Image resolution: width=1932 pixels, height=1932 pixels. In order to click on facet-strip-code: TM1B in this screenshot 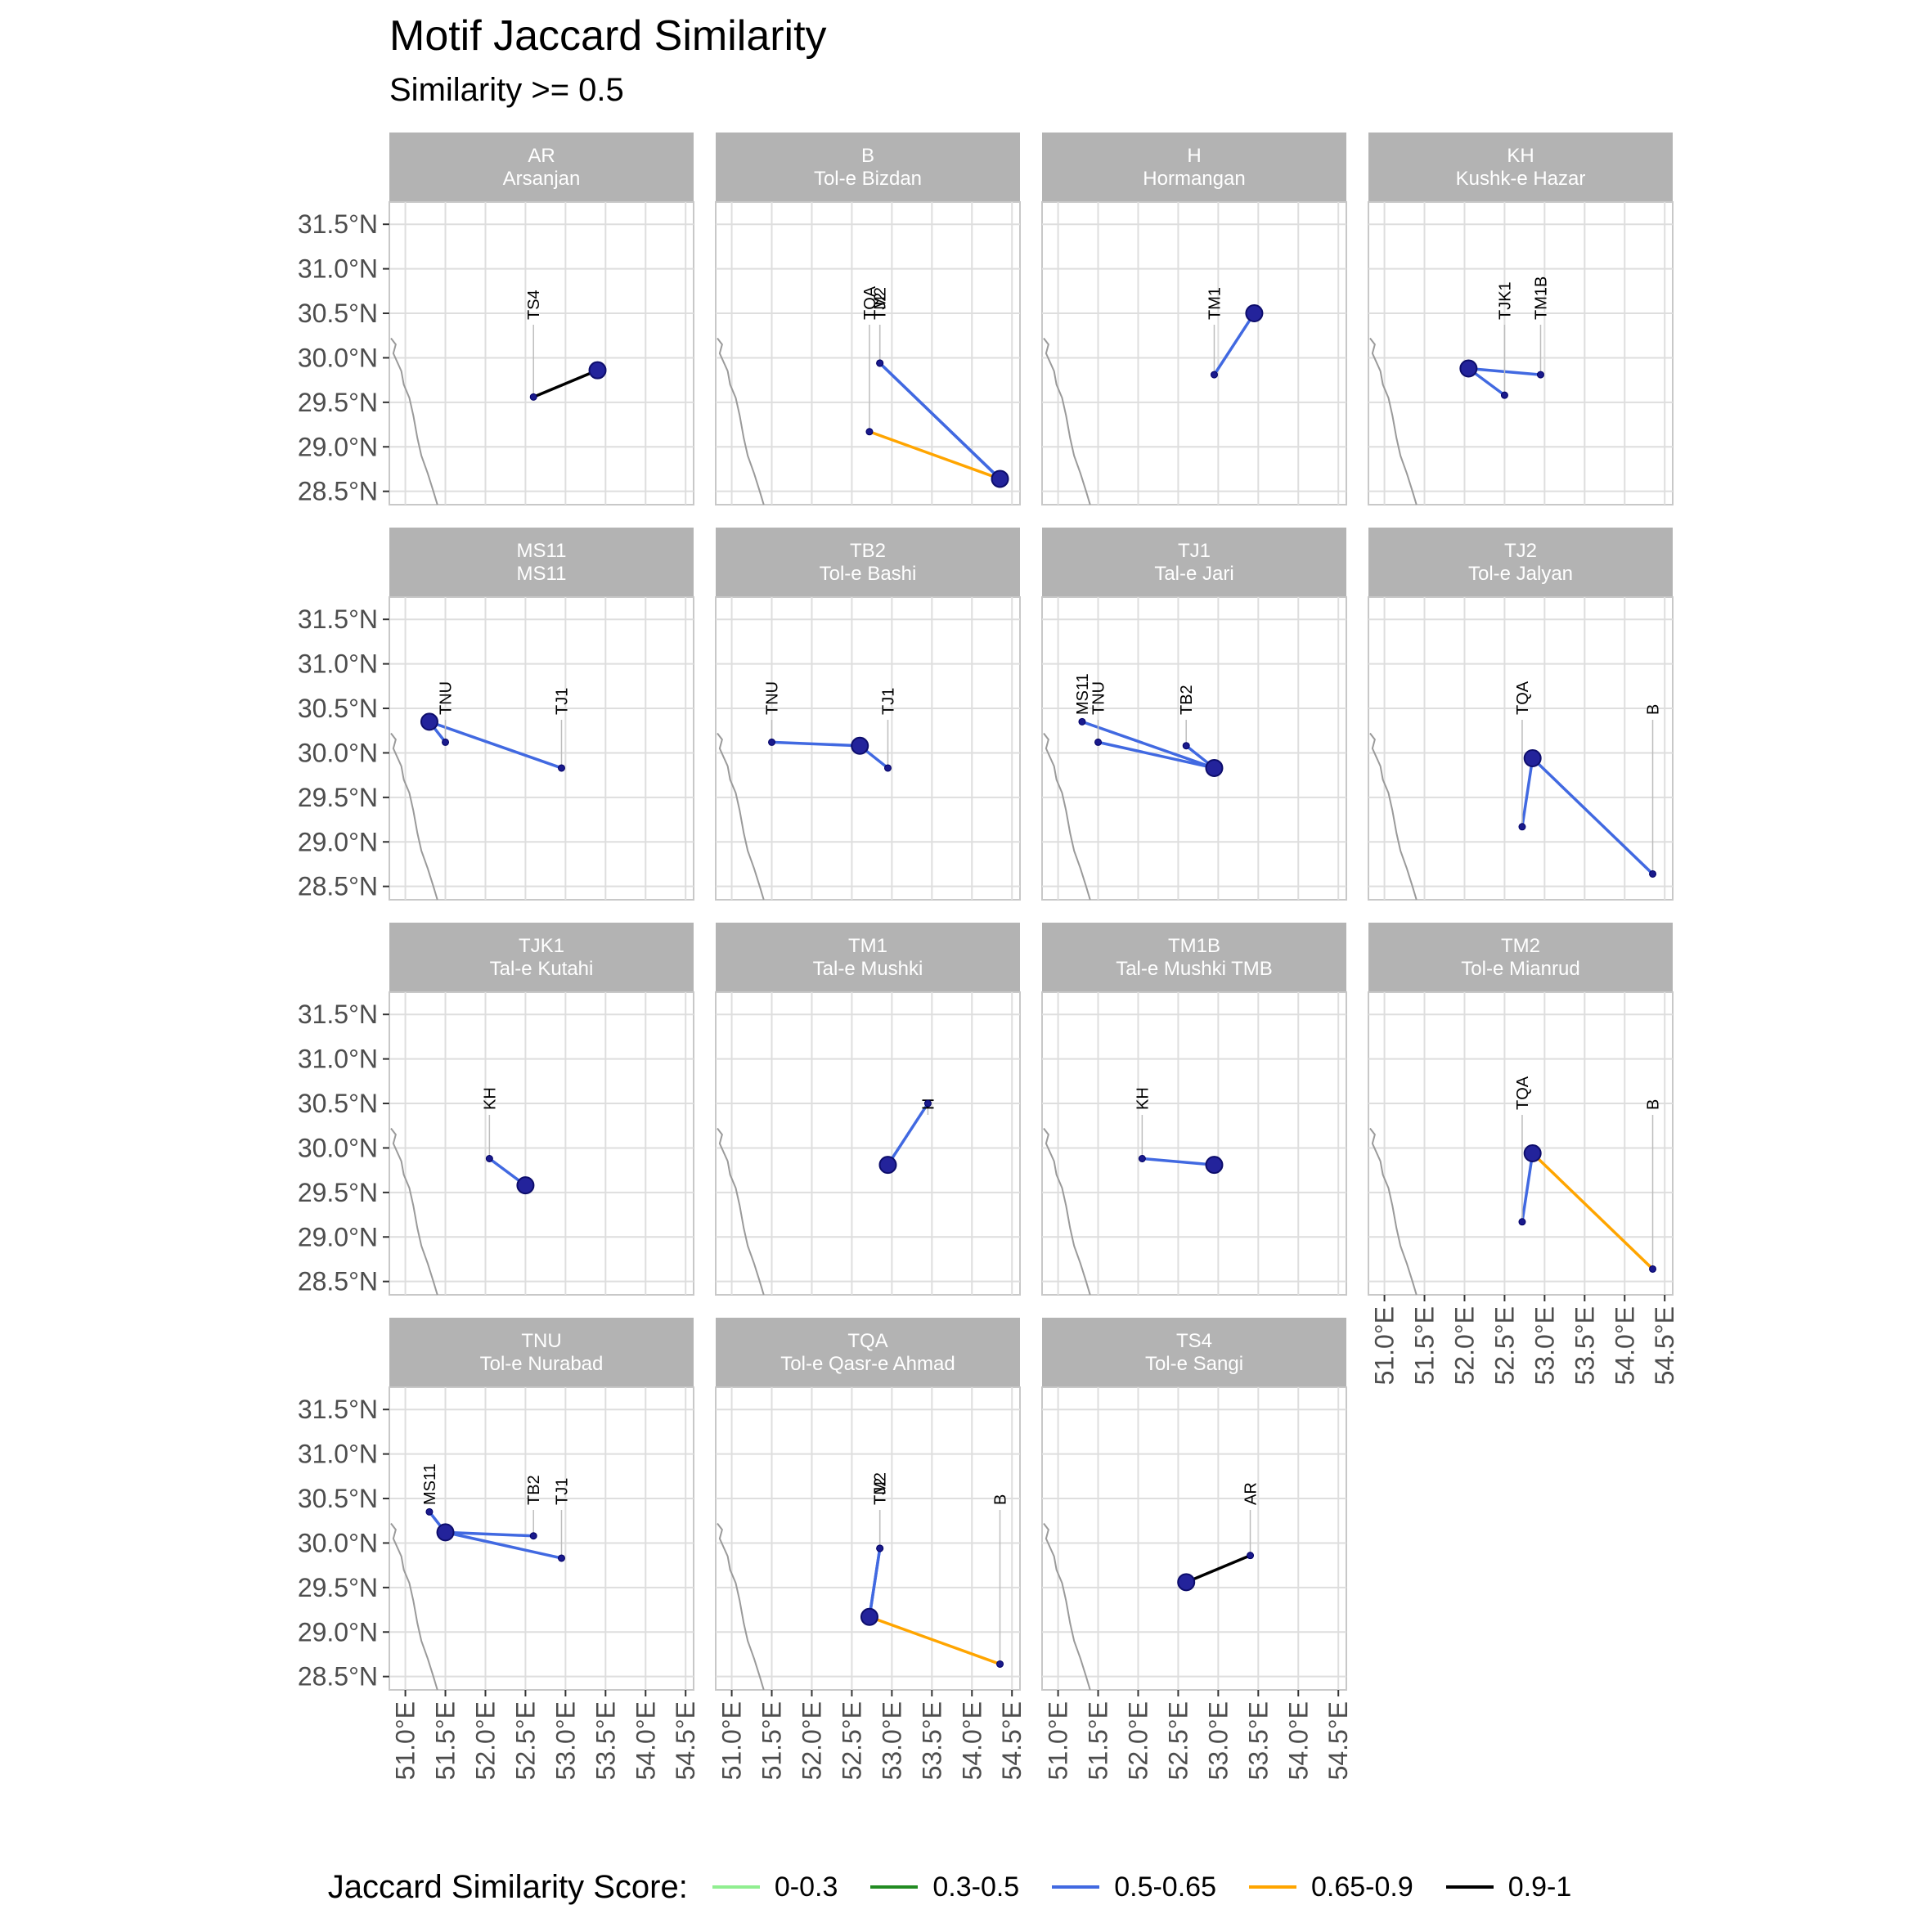, I will do `click(1194, 946)`.